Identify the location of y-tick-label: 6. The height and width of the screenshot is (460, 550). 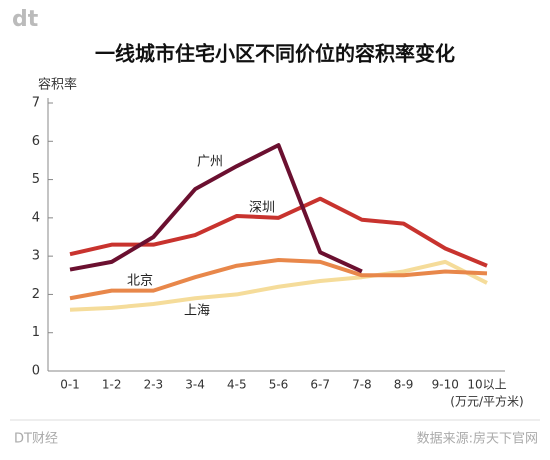
(36, 141).